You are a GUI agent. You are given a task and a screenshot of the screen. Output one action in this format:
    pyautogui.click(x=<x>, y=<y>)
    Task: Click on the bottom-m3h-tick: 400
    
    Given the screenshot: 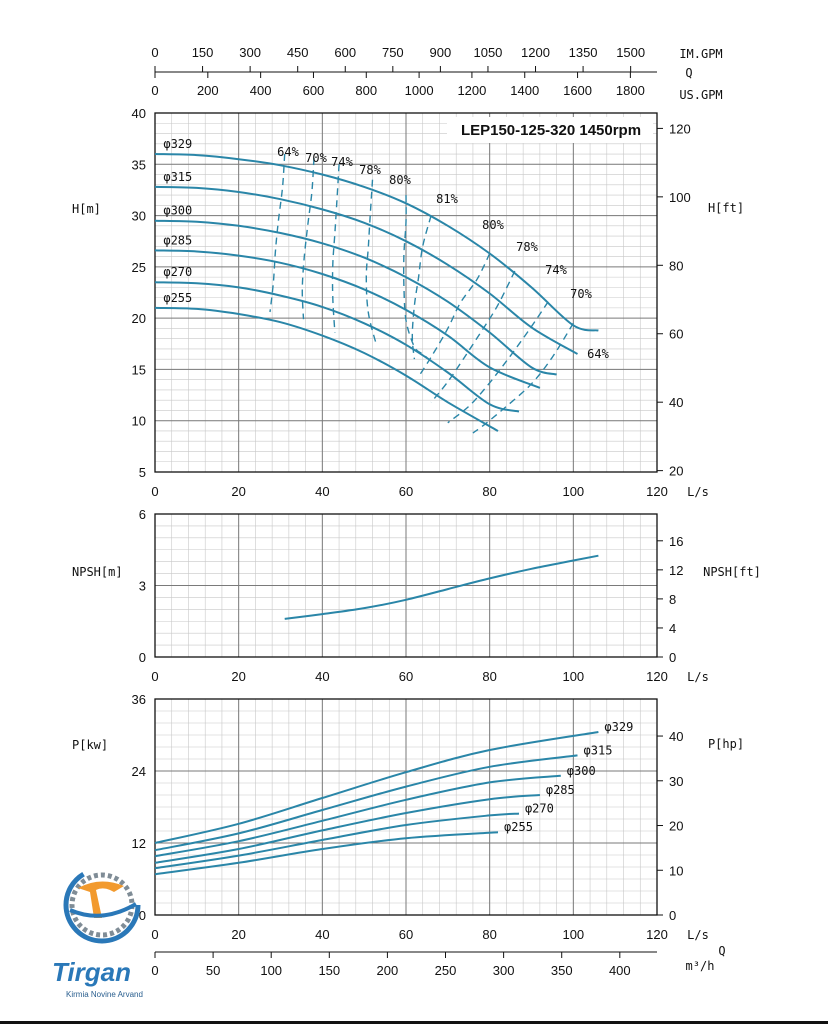 What is the action you would take?
    pyautogui.click(x=620, y=970)
    